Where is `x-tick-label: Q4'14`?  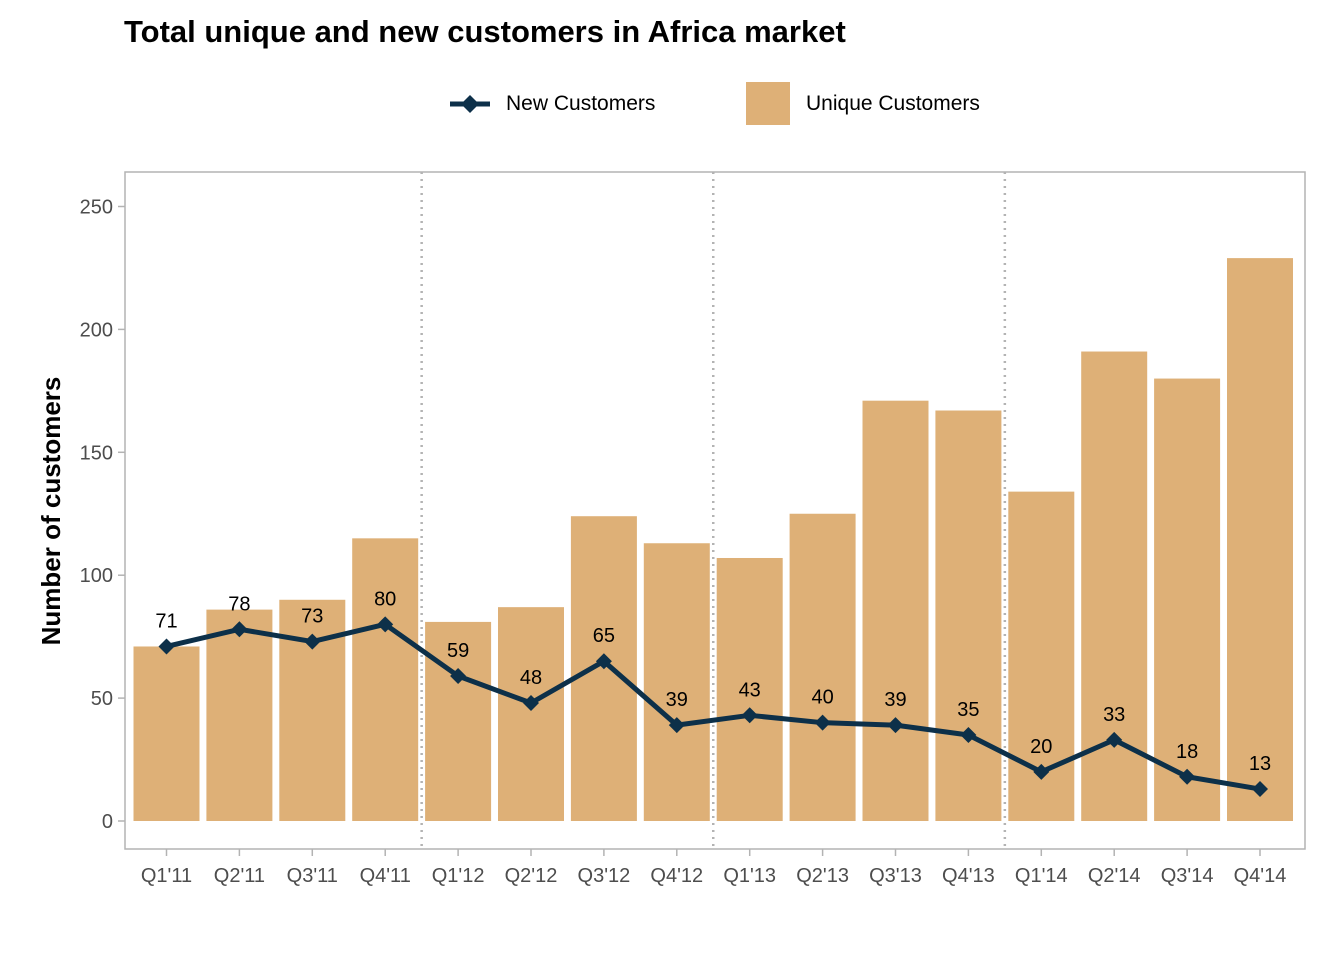
x-tick-label: Q4'14 is located at coordinates (1260, 876).